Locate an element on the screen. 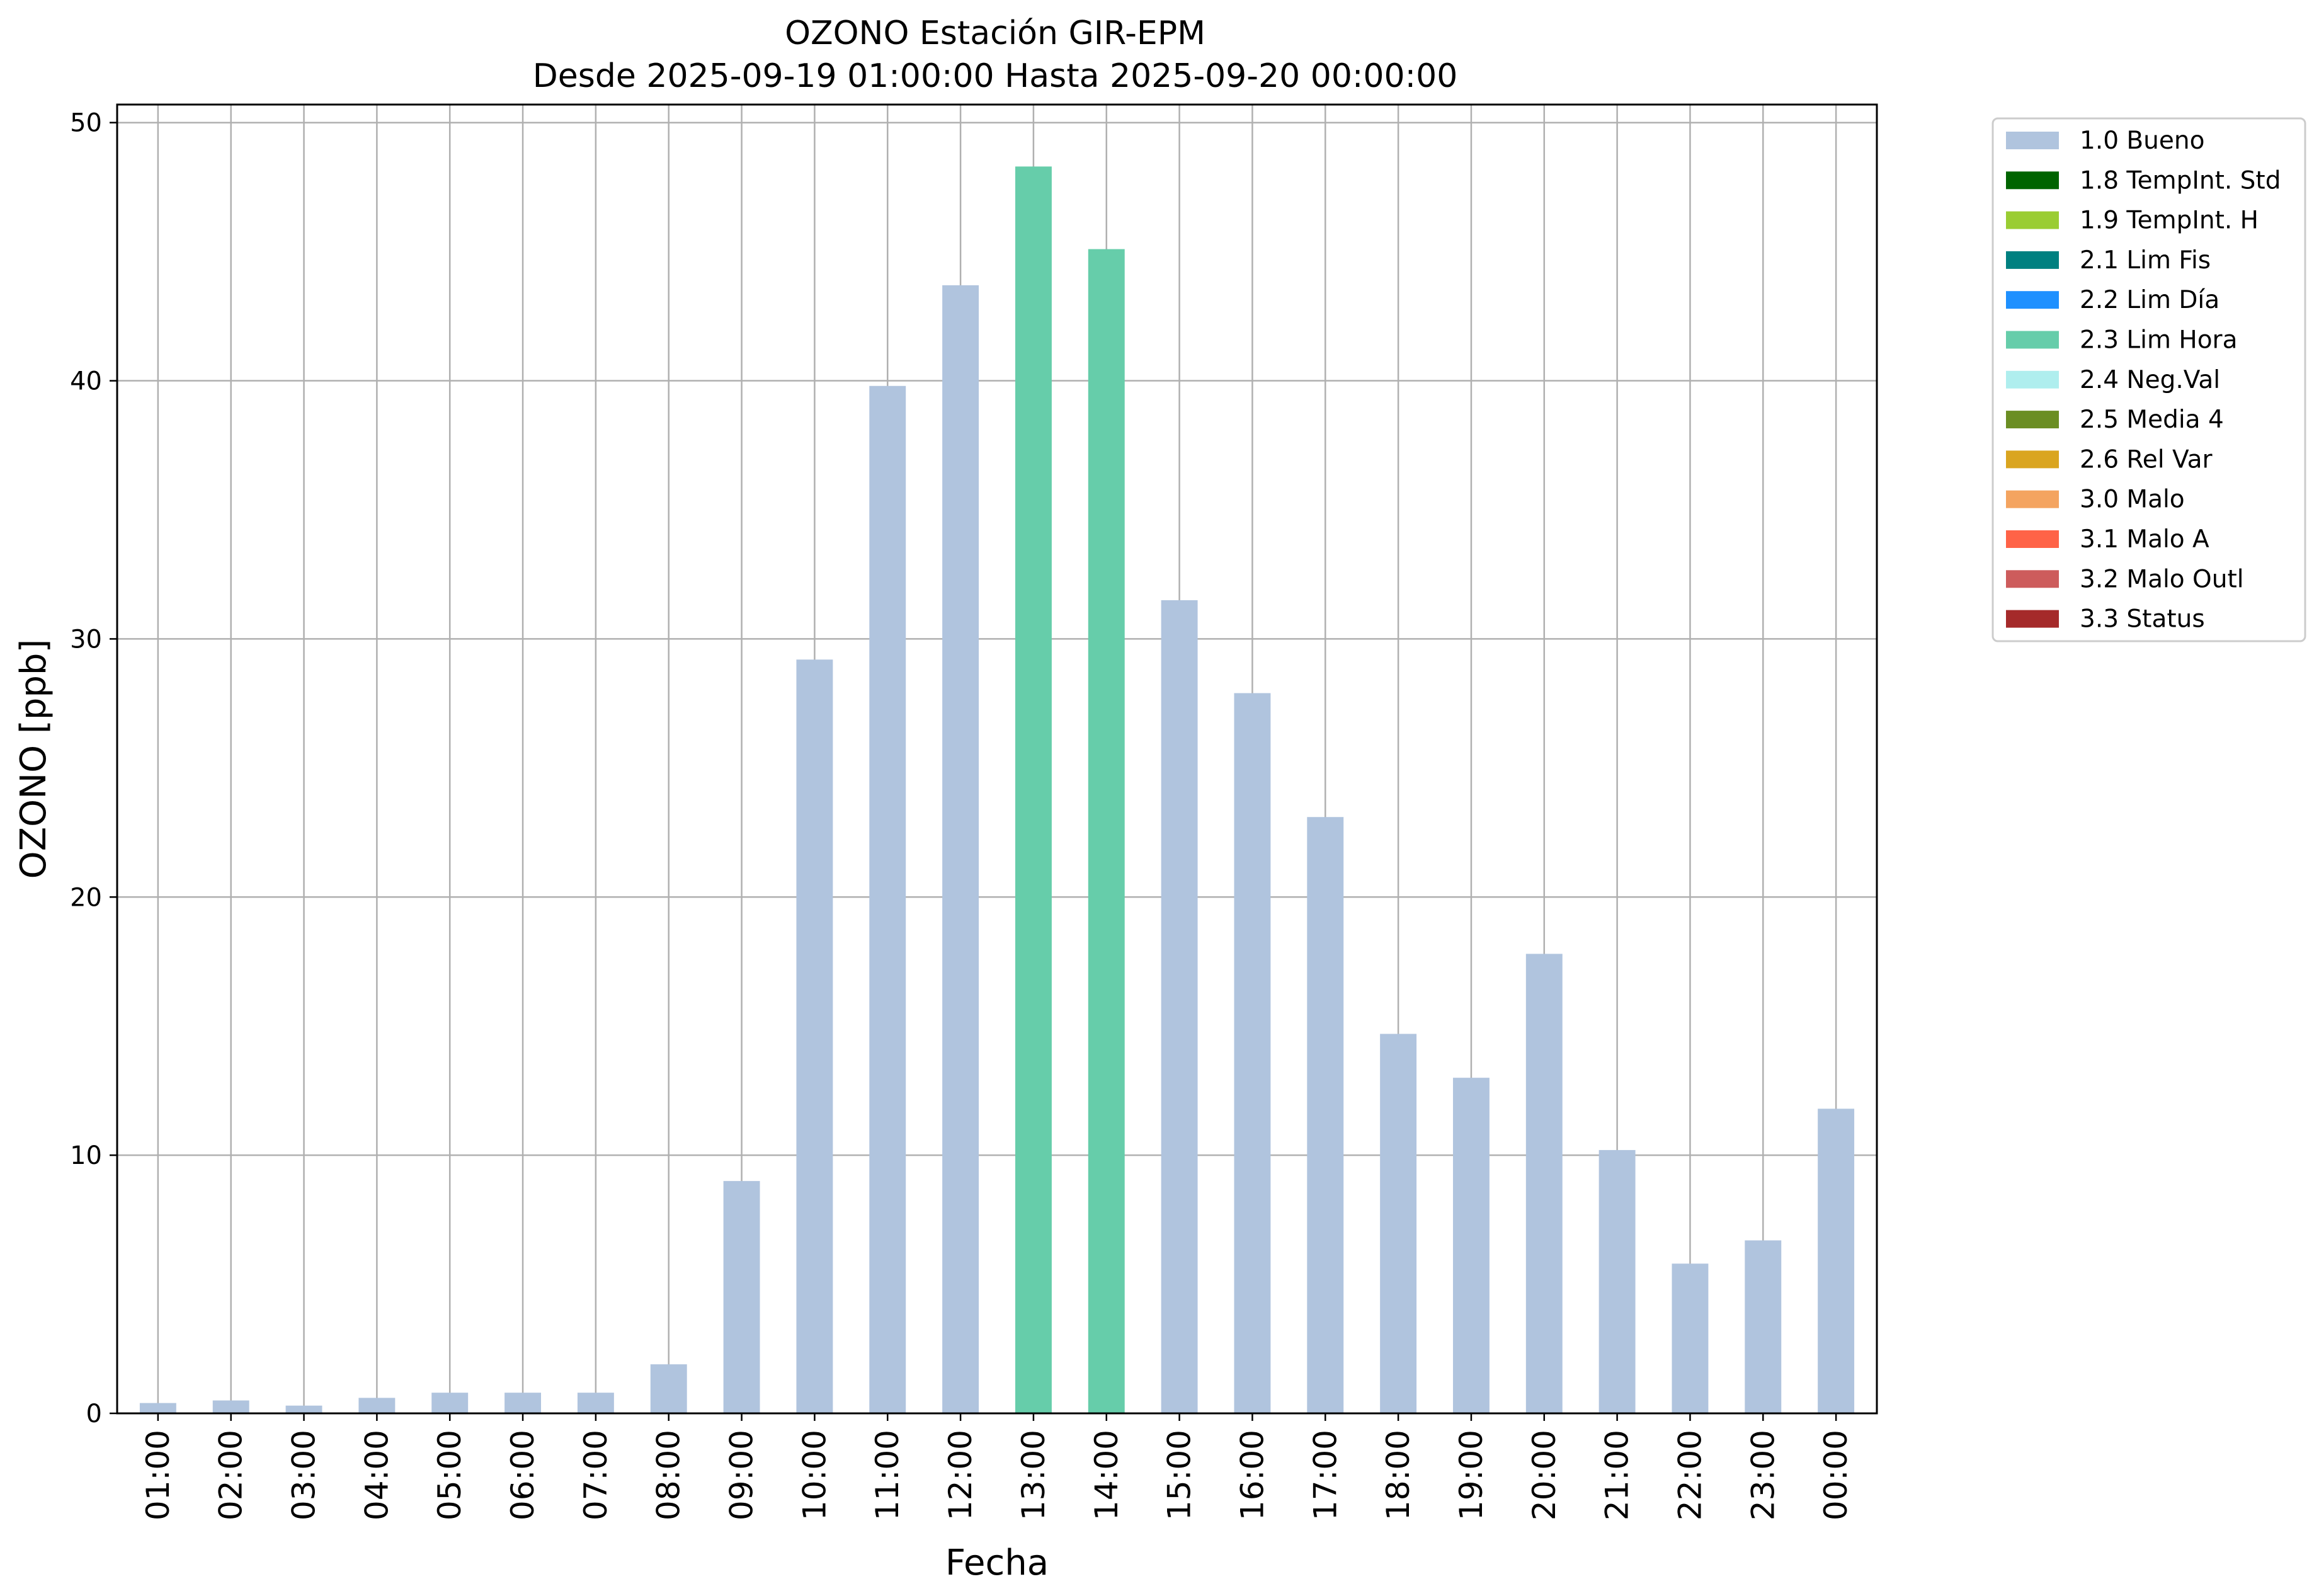 The width and height of the screenshot is (2319, 1596). legend-label: 1.0 Bueno is located at coordinates (2142, 141).